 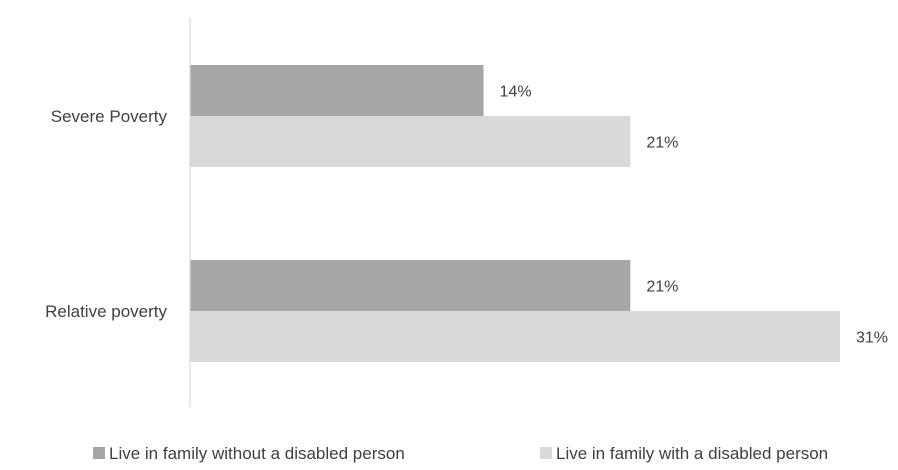 What do you see at coordinates (692, 453) in the screenshot?
I see `legend-label: Live in family with a disabled person` at bounding box center [692, 453].